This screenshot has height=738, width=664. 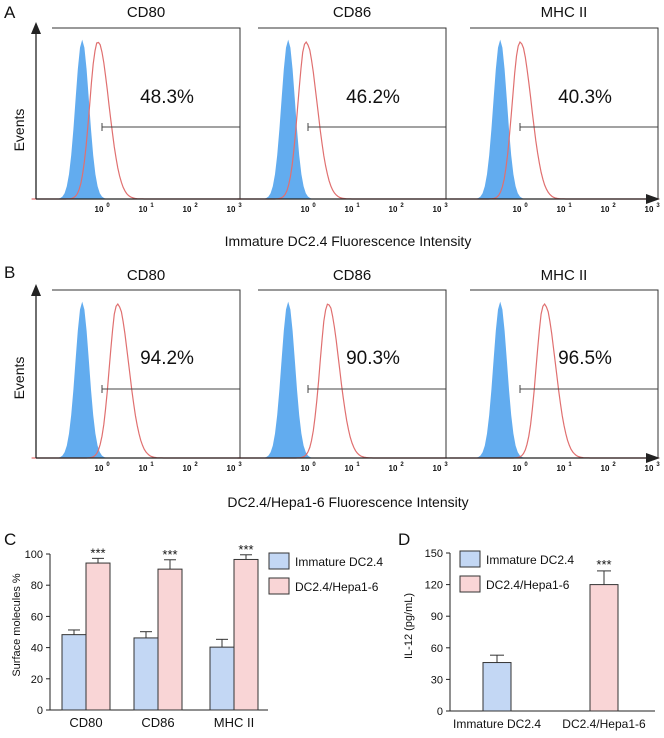 What do you see at coordinates (352, 275) in the screenshot?
I see `subplot-title: CD86` at bounding box center [352, 275].